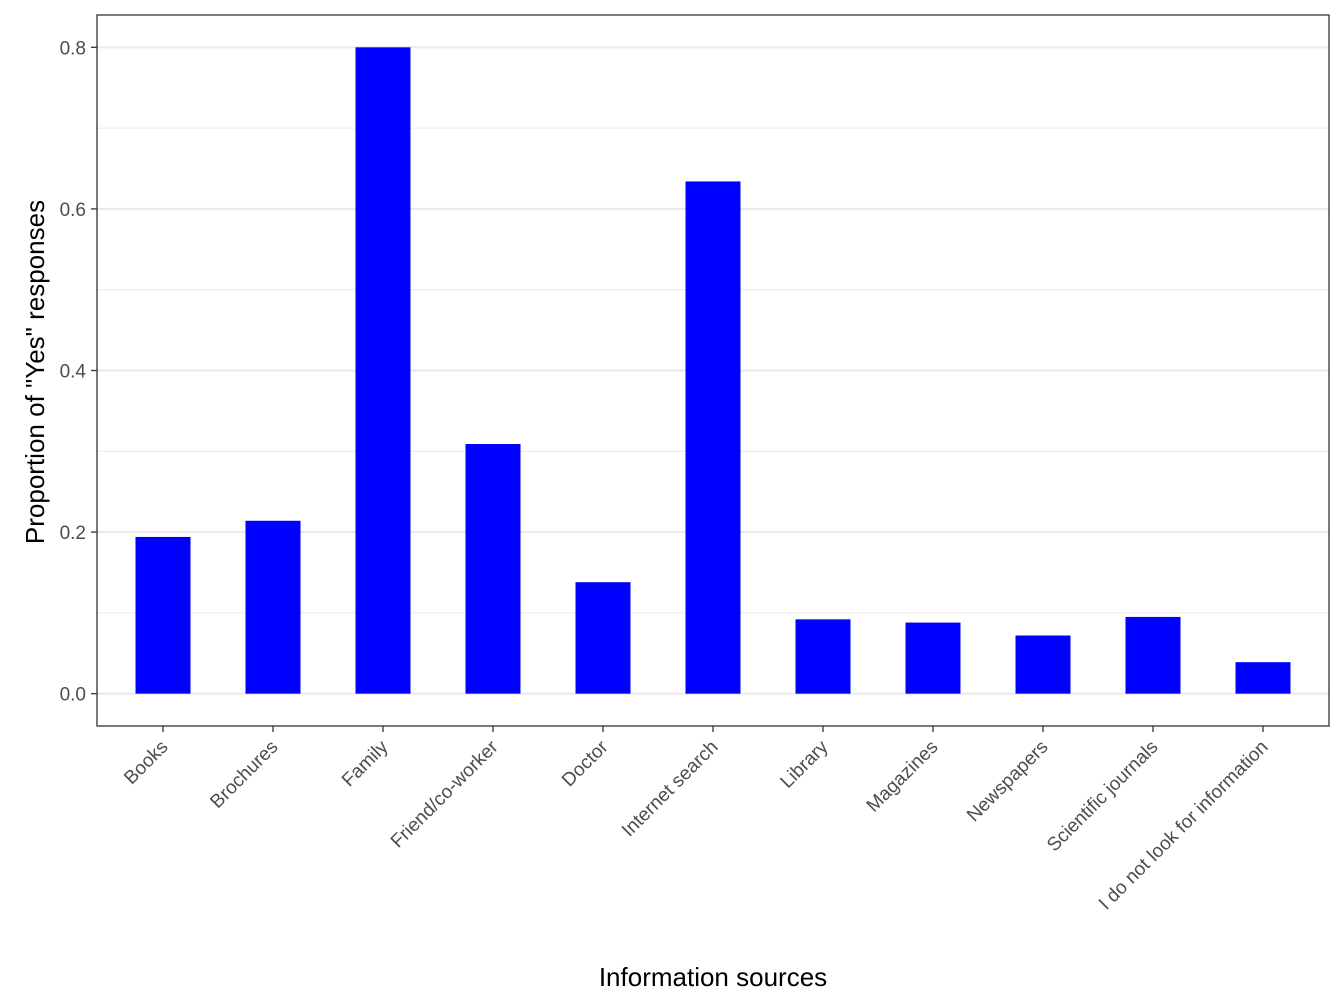 This screenshot has width=1344, height=1008. I want to click on y-tick-label: 0.0, so click(73, 695).